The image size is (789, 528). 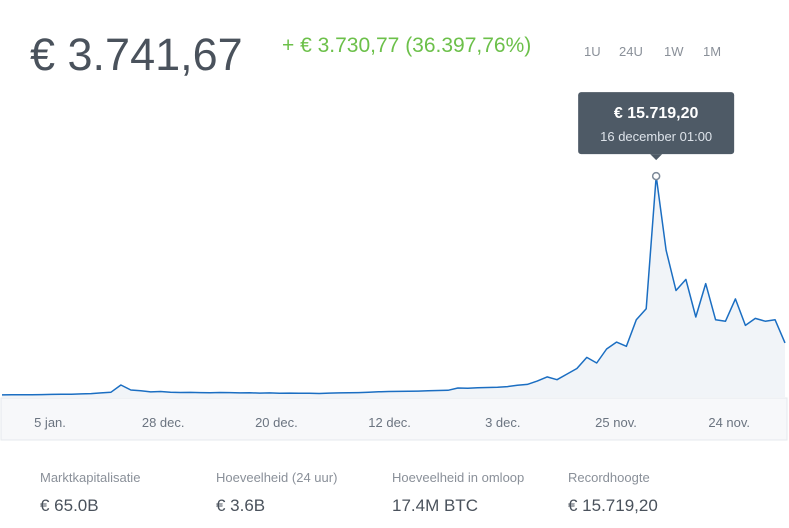 I want to click on x-tick-label: 3 dec., so click(x=502, y=422).